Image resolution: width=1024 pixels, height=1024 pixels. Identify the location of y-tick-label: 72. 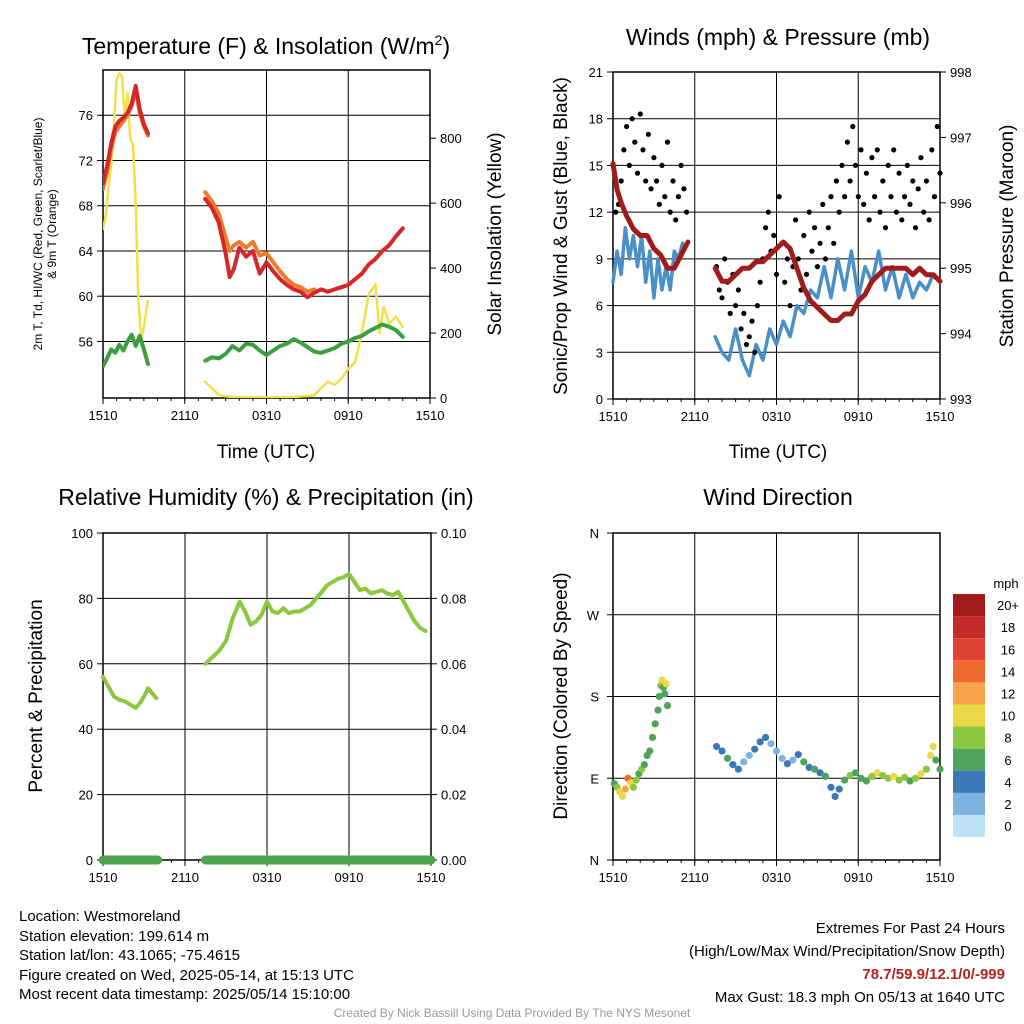
(86, 160).